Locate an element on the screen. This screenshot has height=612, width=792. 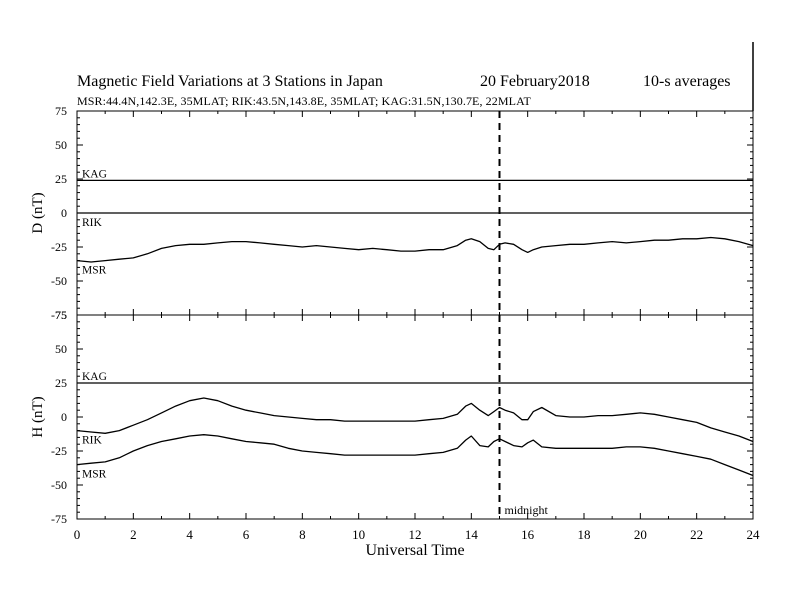
y-axis-label: H (nT) is located at coordinates (38, 416).